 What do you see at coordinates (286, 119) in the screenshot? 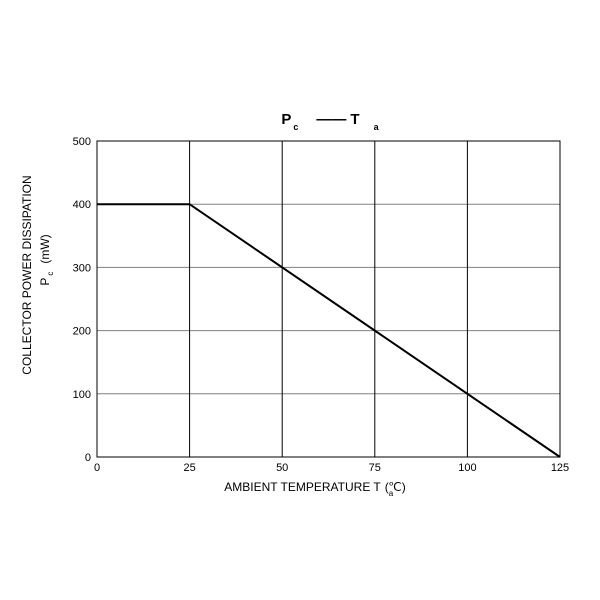
I see `title-part: P` at bounding box center [286, 119].